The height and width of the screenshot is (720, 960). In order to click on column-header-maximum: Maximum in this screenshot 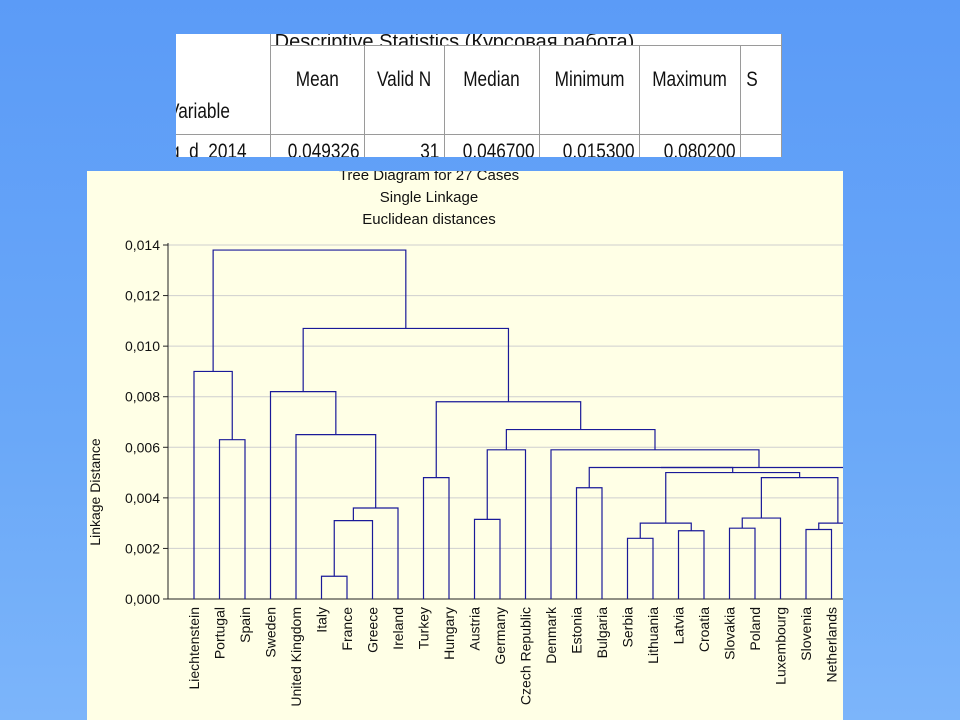, I will do `click(689, 90)`.